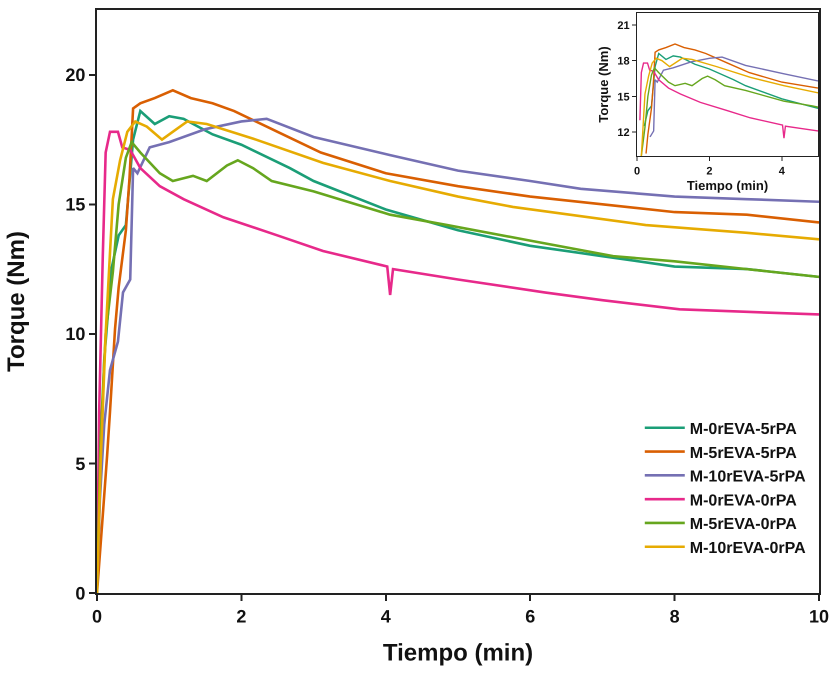 Image resolution: width=837 pixels, height=690 pixels. What do you see at coordinates (748, 477) in the screenshot?
I see `legend-label: M-10rEVA-5rPA` at bounding box center [748, 477].